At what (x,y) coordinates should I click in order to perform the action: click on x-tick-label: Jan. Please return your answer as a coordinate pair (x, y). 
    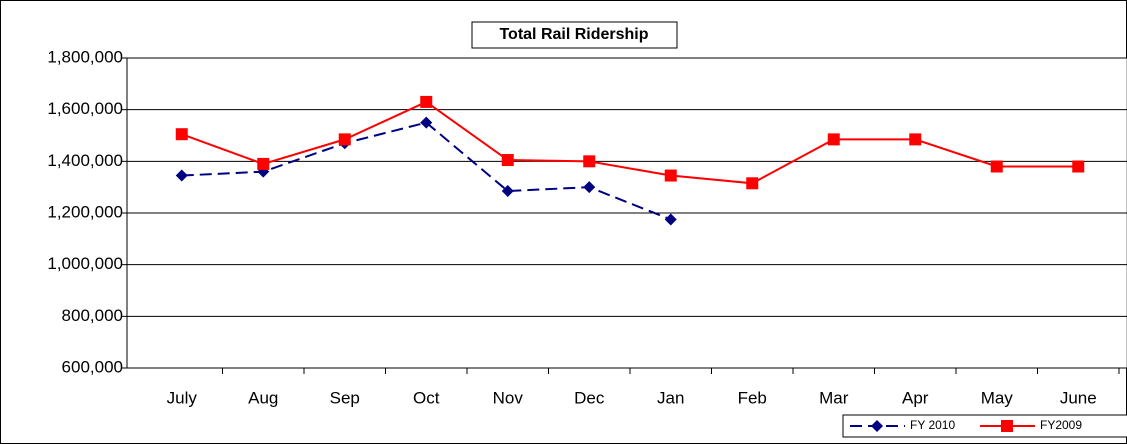
    Looking at the image, I should click on (670, 397).